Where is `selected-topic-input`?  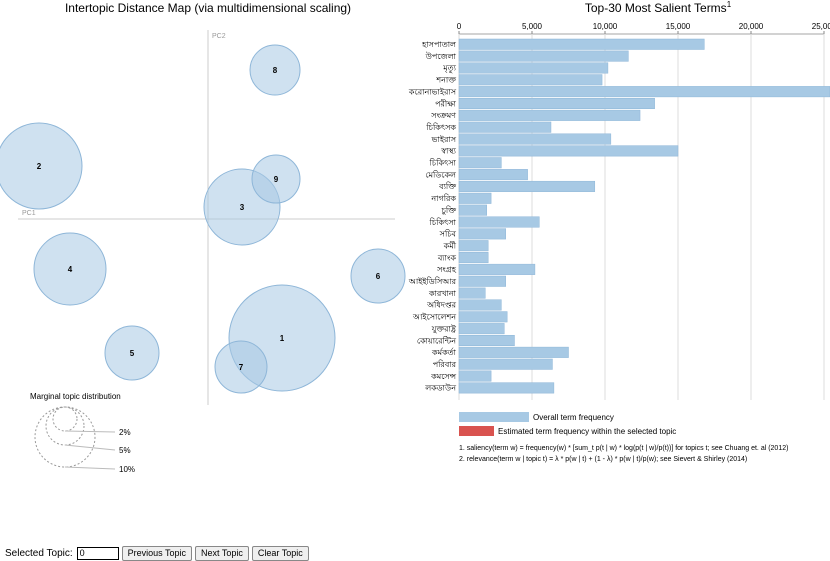
selected-topic-input is located at coordinates (97, 553).